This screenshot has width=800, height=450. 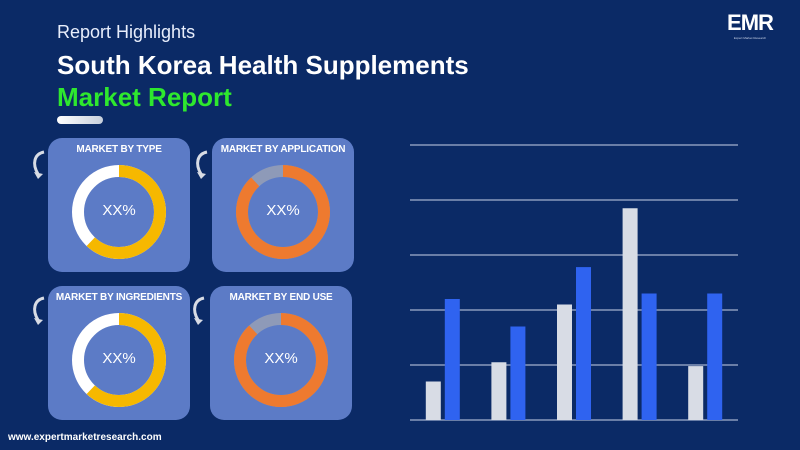 I want to click on page-title: South Korea Health Supplements, so click(x=263, y=65).